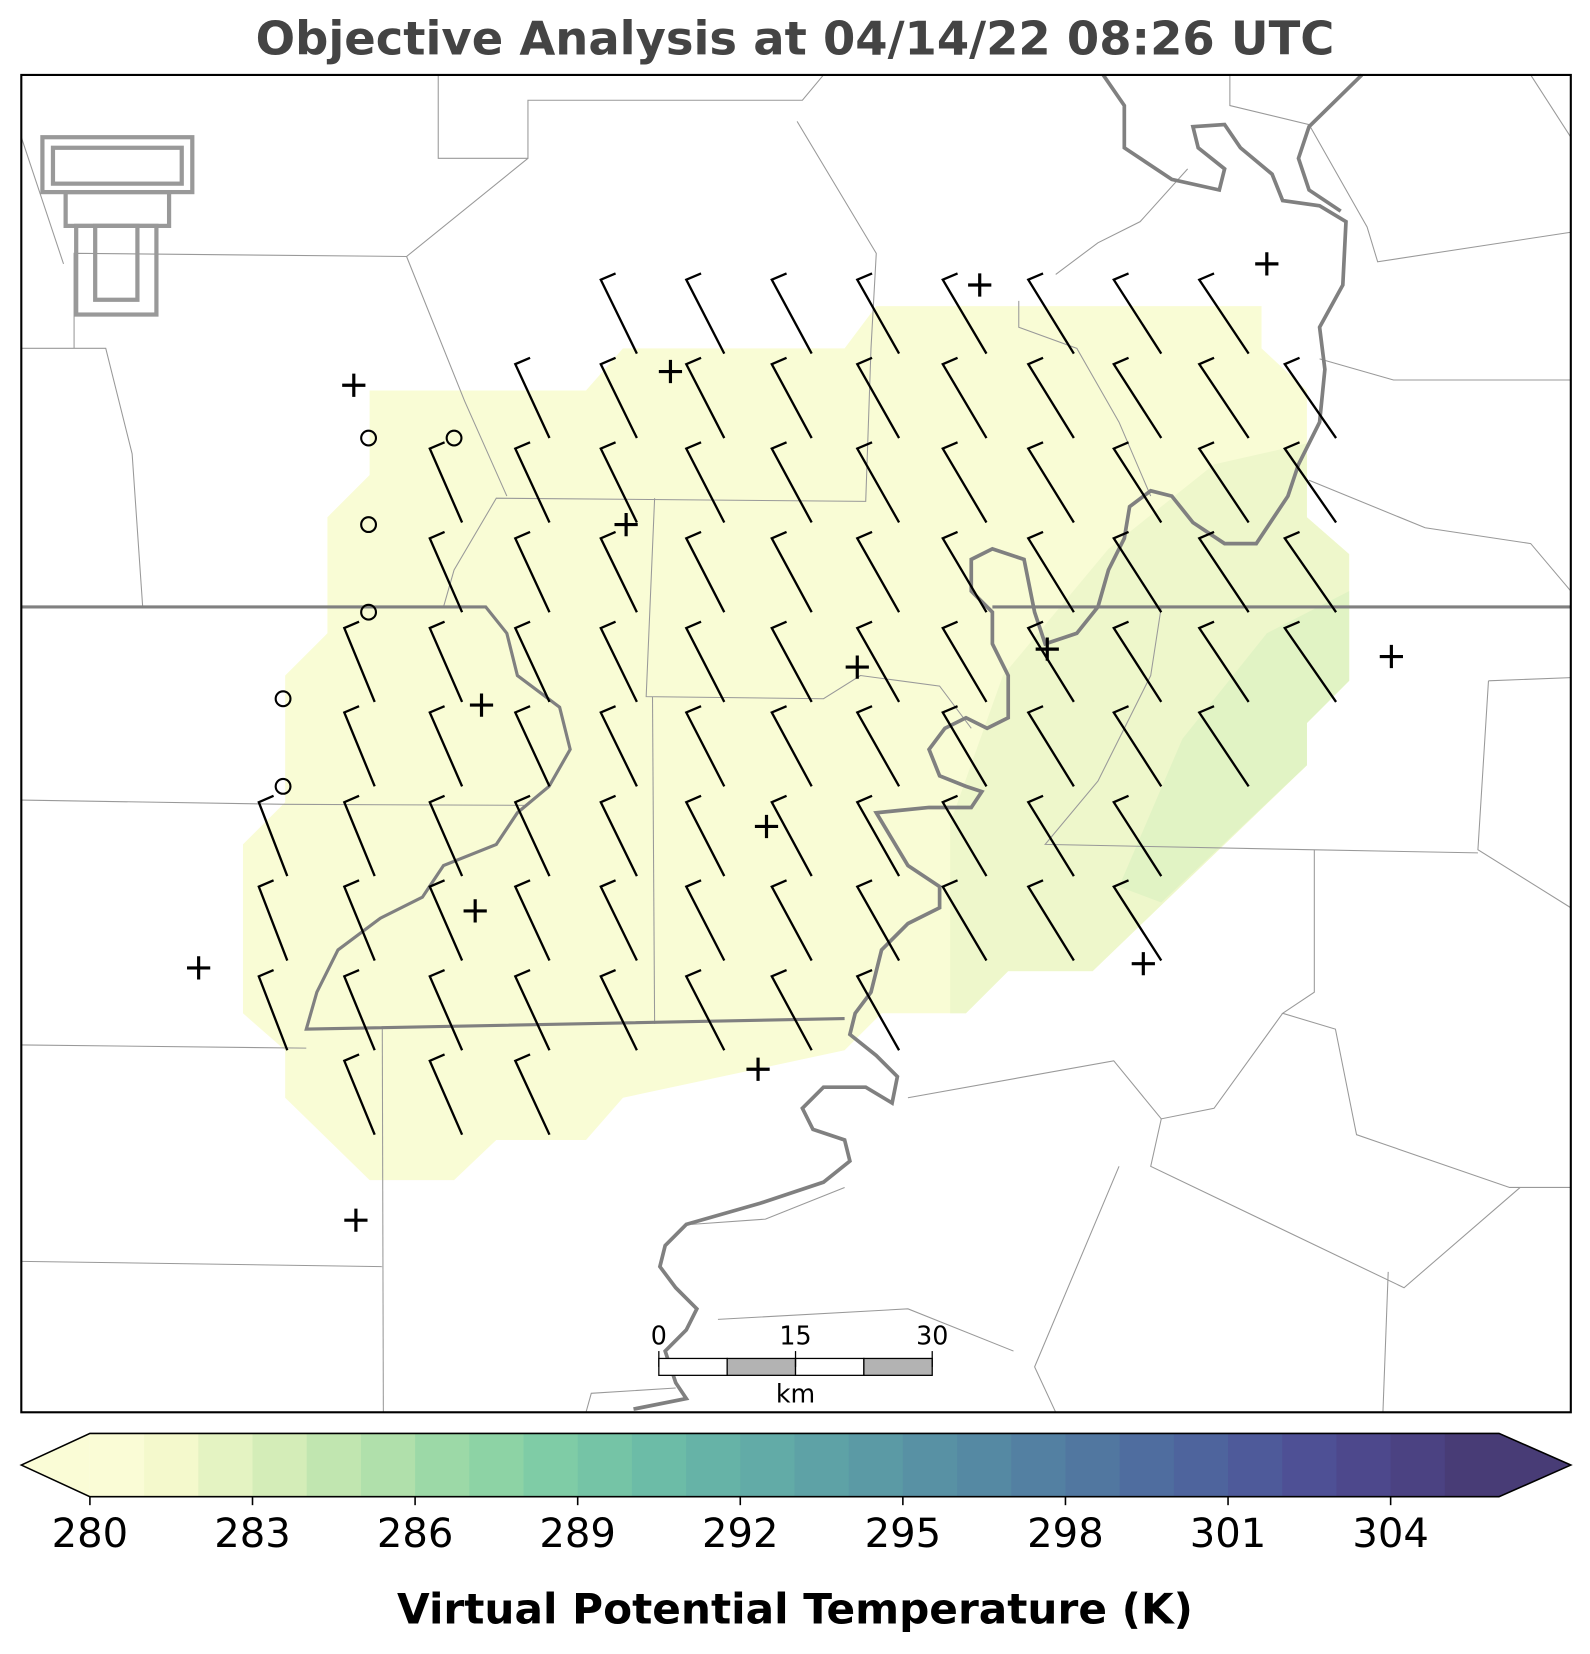 The width and height of the screenshot is (1590, 1654). I want to click on extend-high, so click(1535, 1465).